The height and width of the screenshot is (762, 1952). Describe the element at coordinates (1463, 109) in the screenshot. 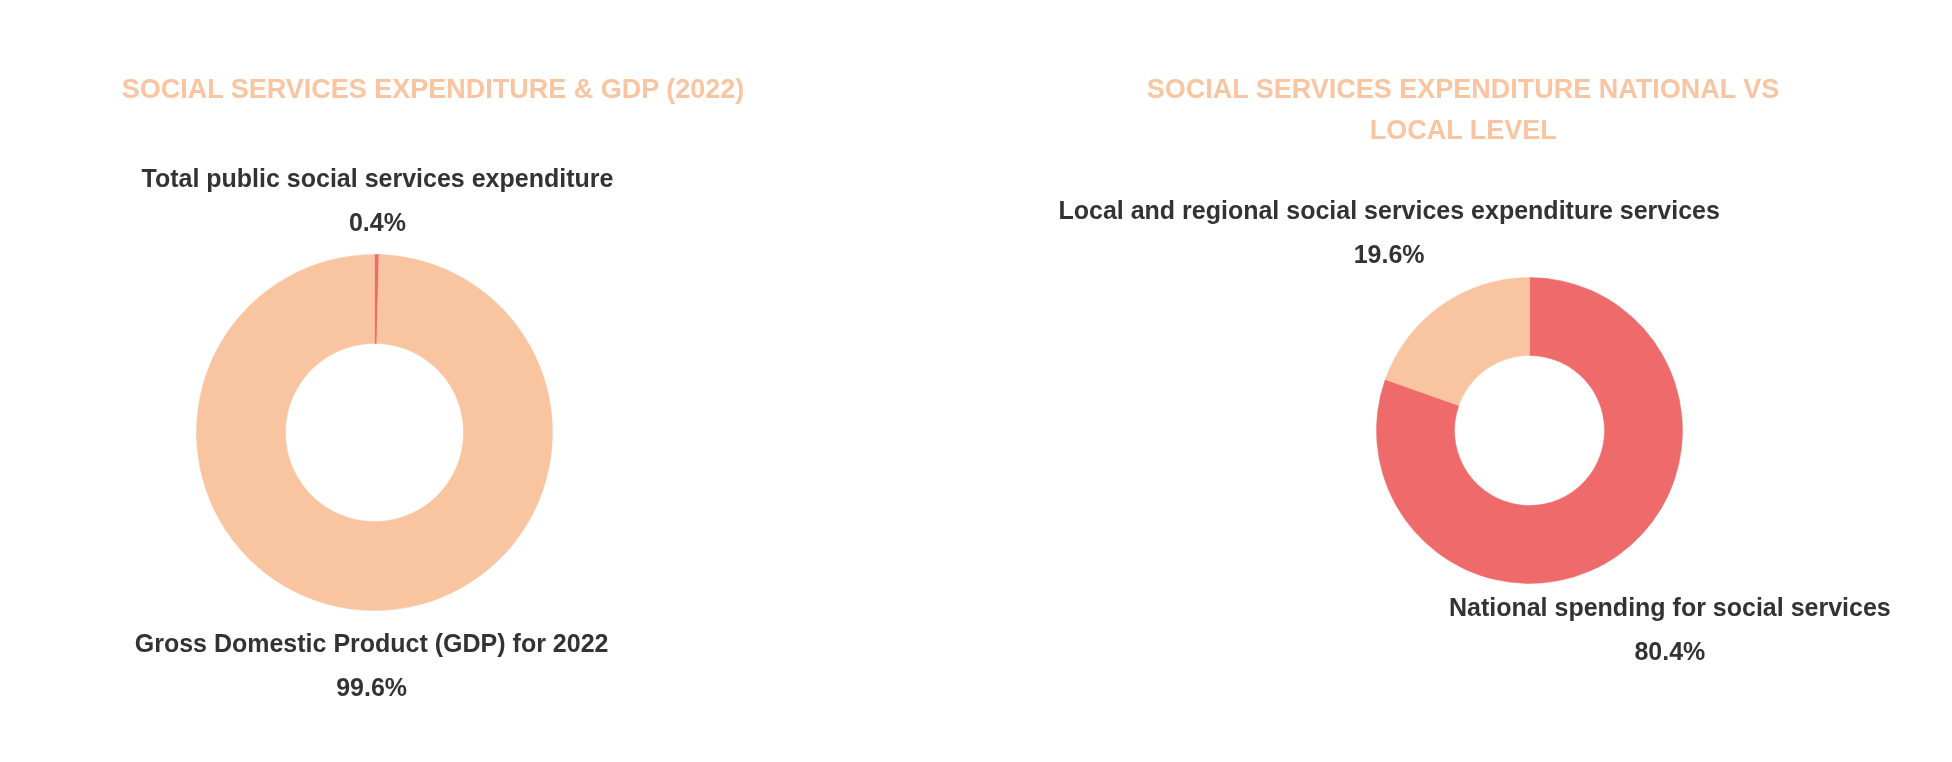

I see `chart-title: SOCIAL SERVICES EXPENDITURE NATIONAL VS LOCAL LEVEL` at that location.